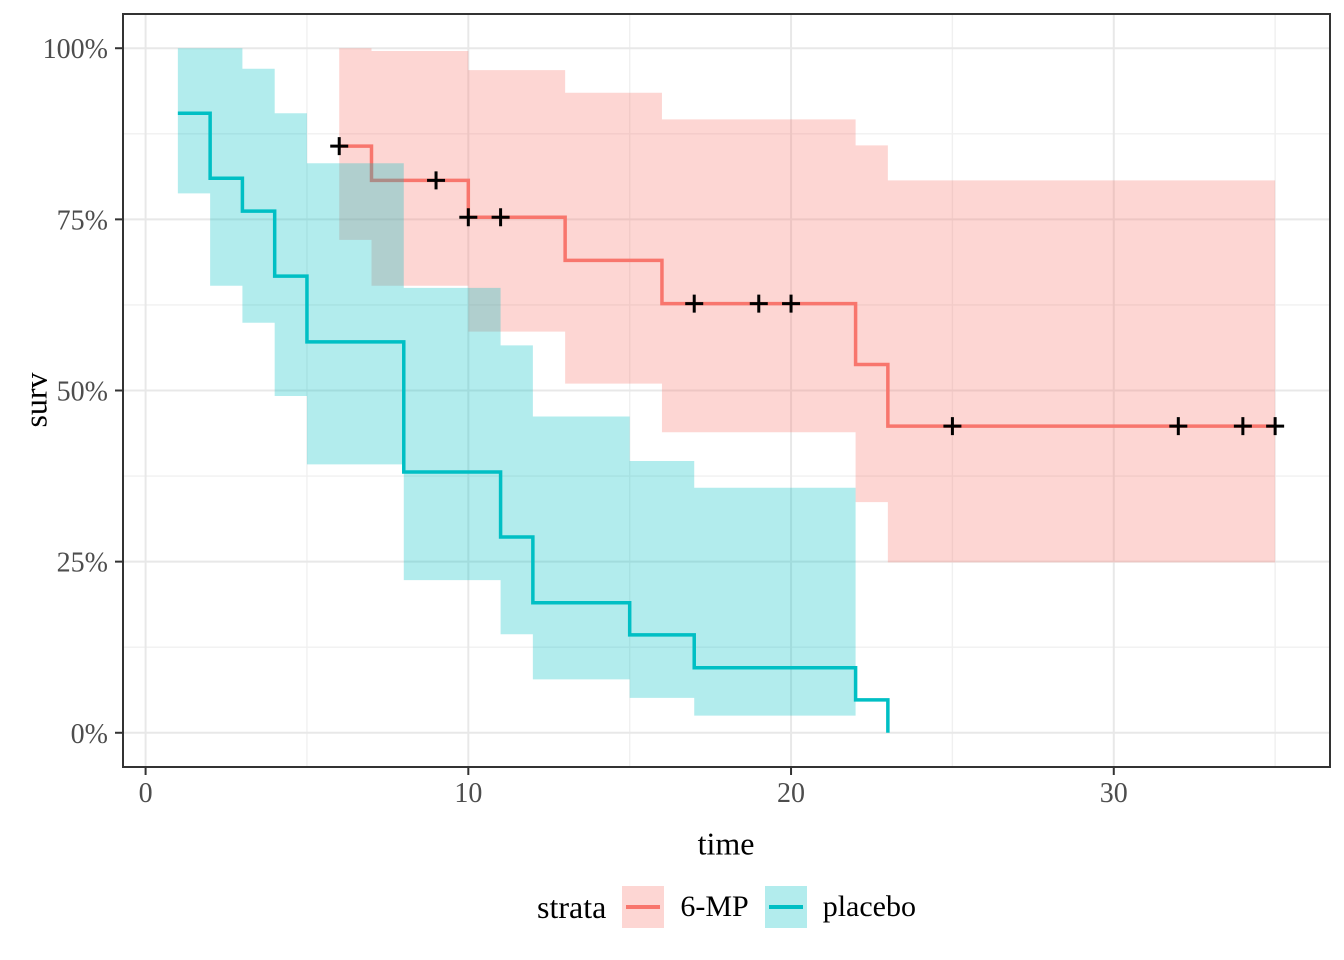 Image resolution: width=1344 pixels, height=960 pixels. Describe the element at coordinates (1114, 793) in the screenshot. I see `x-tick-label: 30` at that location.